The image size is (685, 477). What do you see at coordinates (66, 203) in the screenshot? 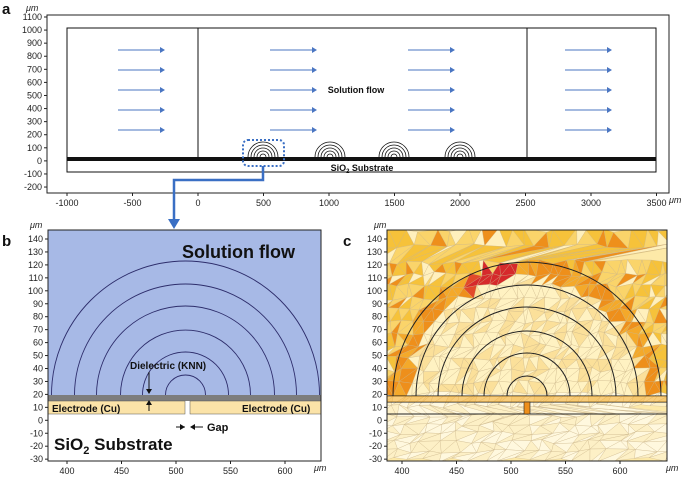
I see `panel-a-x-tick-label: -1000` at bounding box center [66, 203].